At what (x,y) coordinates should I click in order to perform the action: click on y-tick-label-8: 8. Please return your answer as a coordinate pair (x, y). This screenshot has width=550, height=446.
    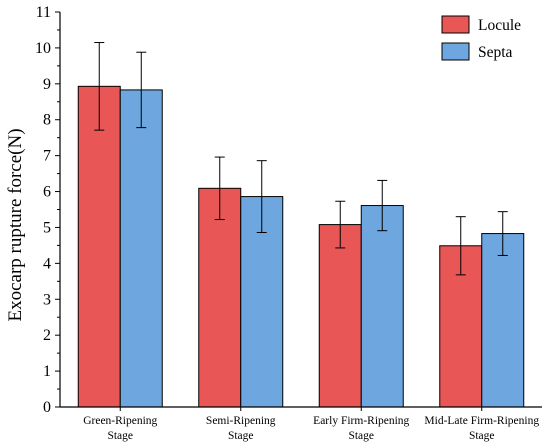
    Looking at the image, I should click on (47, 120).